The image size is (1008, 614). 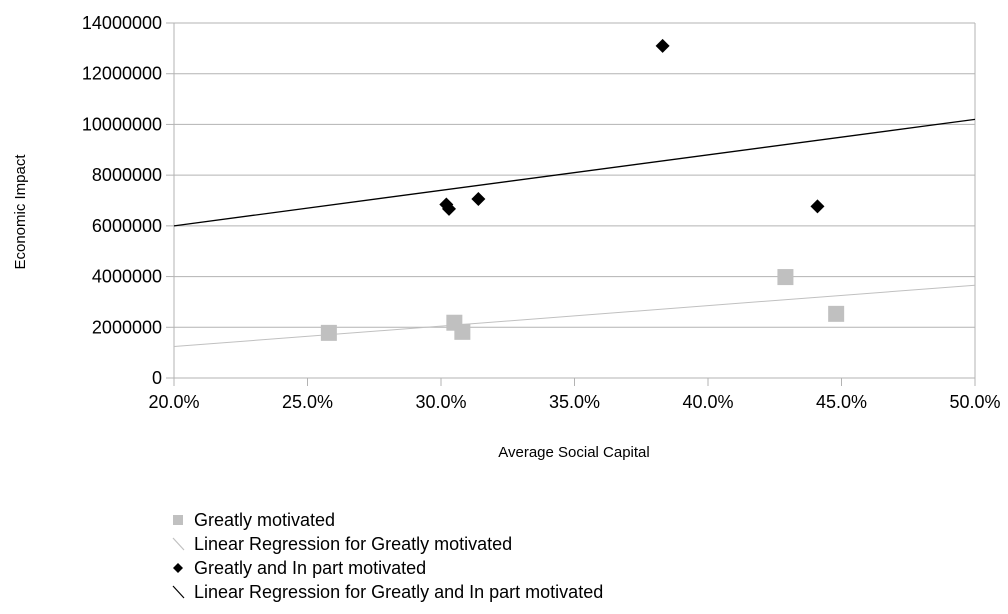 I want to click on y-tick-label: 10000000, so click(x=122, y=124).